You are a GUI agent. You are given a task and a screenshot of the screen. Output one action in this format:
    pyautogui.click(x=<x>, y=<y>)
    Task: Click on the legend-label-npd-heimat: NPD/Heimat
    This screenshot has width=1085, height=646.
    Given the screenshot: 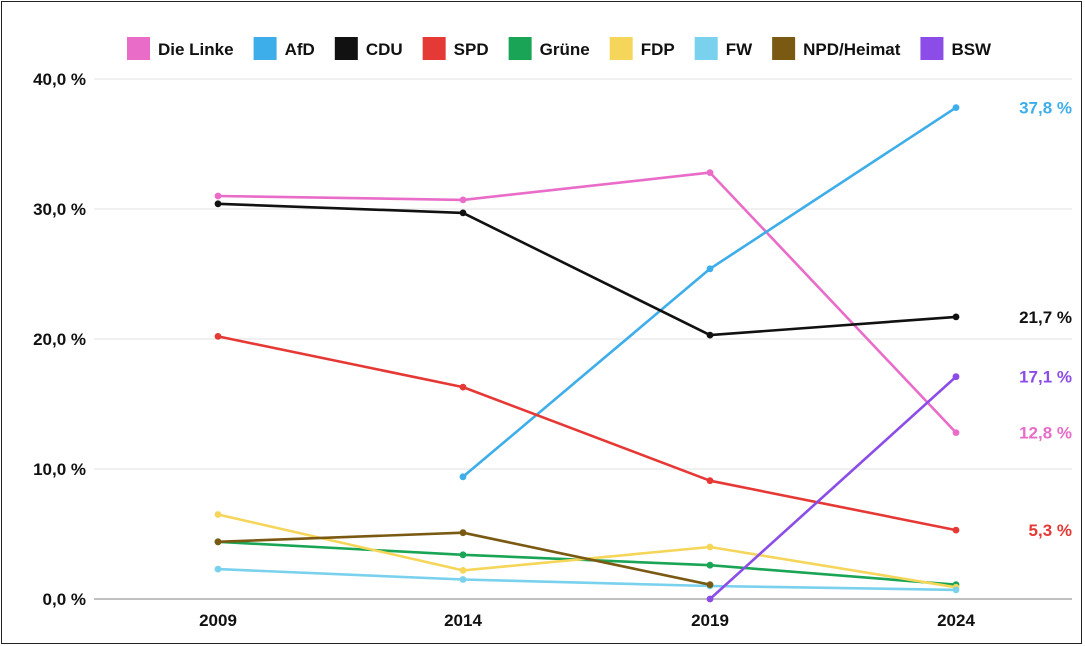 What is the action you would take?
    pyautogui.click(x=852, y=49)
    